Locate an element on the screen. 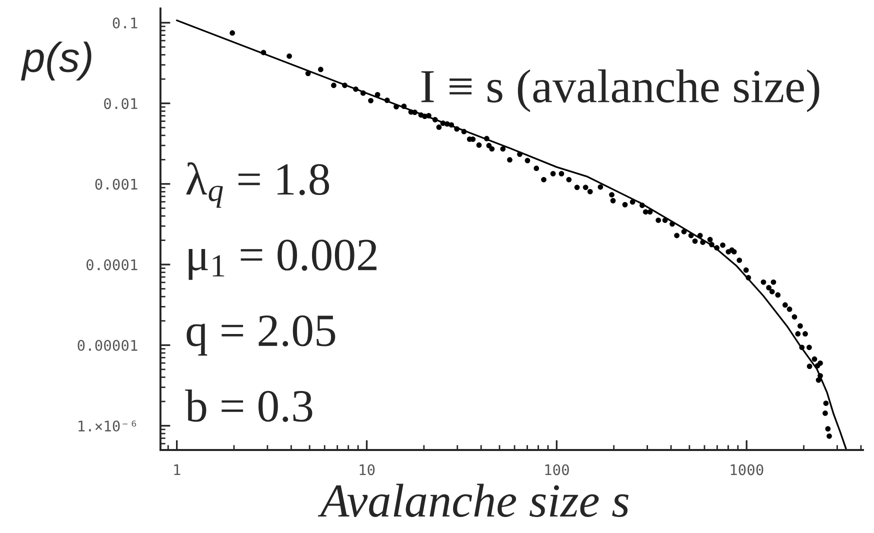 Image resolution: width=874 pixels, height=533 pixels. y-axis-title: p(s) is located at coordinates (56, 61).